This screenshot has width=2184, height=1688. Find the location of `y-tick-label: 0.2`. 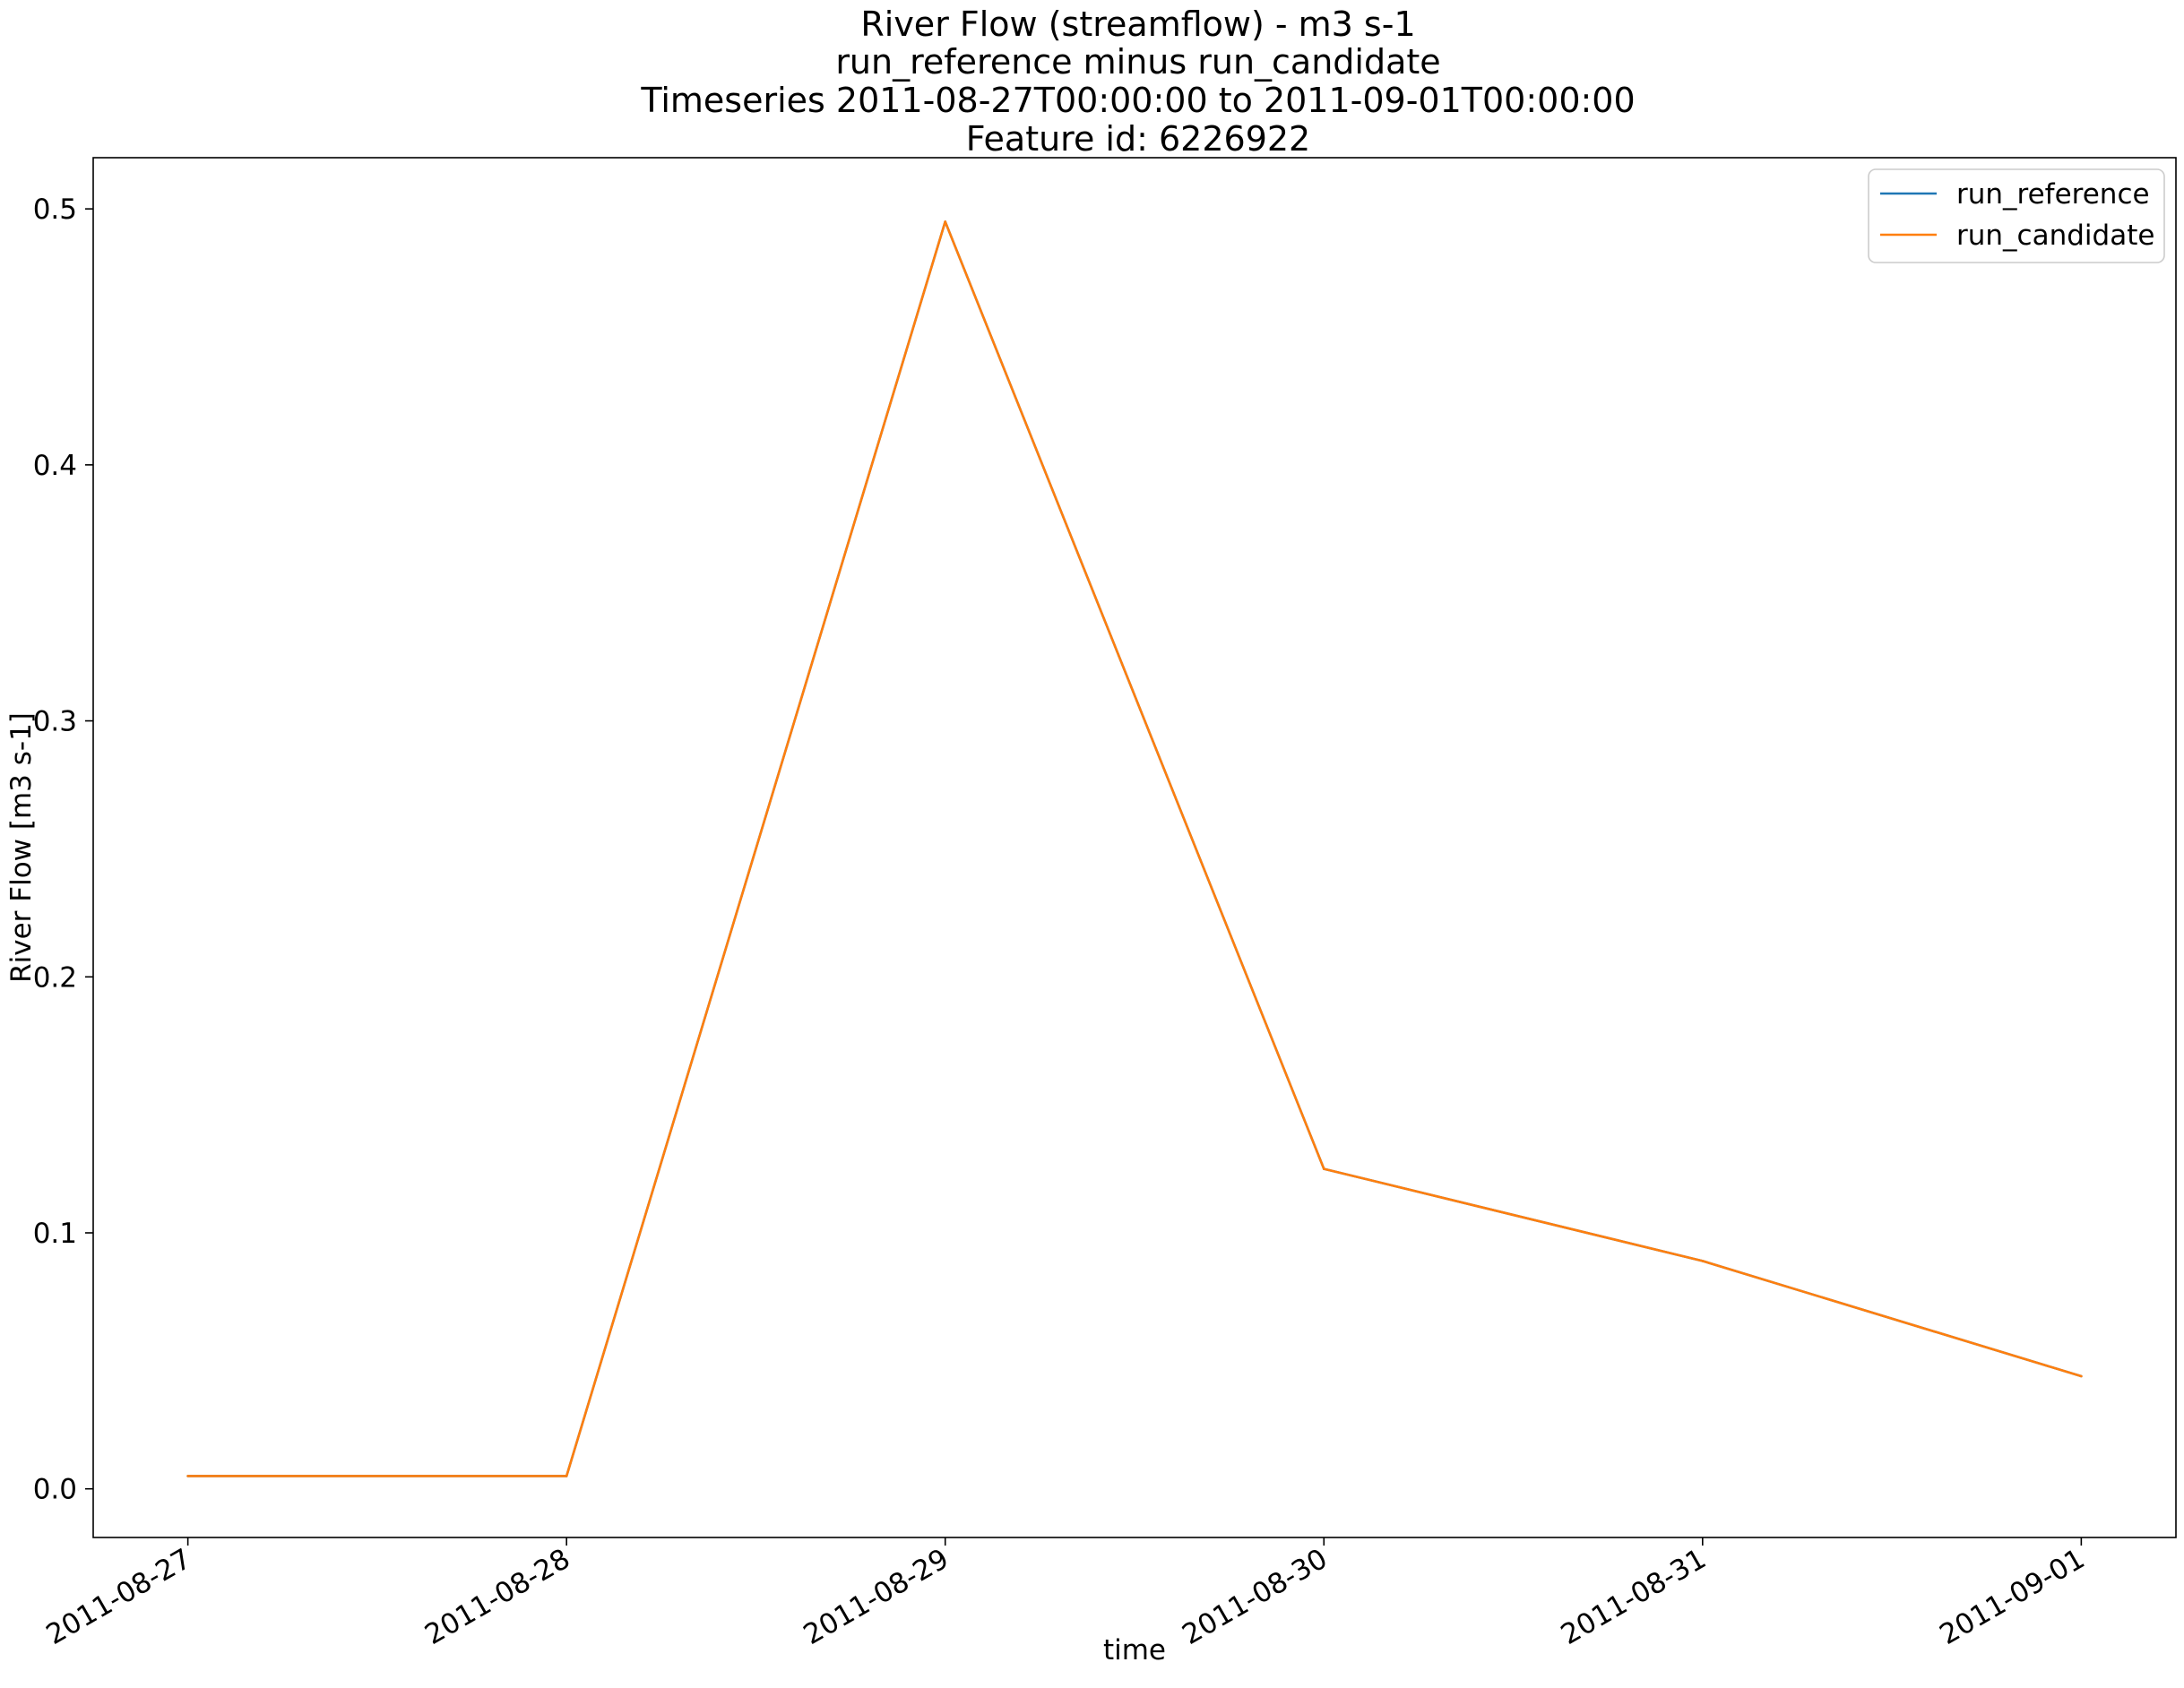

y-tick-label: 0.2 is located at coordinates (55, 977).